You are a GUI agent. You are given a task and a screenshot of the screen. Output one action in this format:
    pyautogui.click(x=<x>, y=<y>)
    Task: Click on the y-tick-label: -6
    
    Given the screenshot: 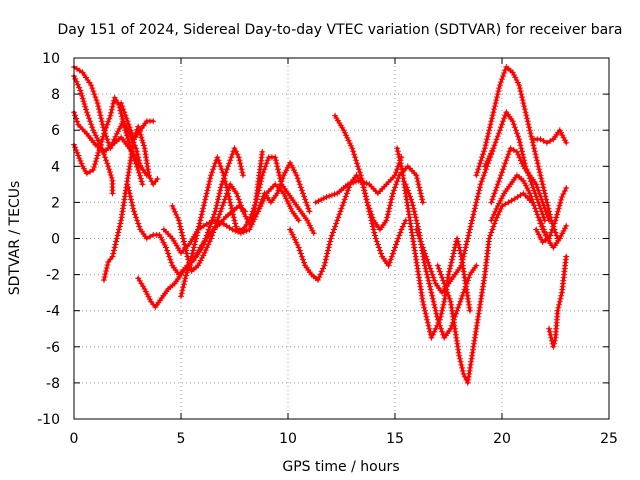 What is the action you would take?
    pyautogui.click(x=53, y=348)
    